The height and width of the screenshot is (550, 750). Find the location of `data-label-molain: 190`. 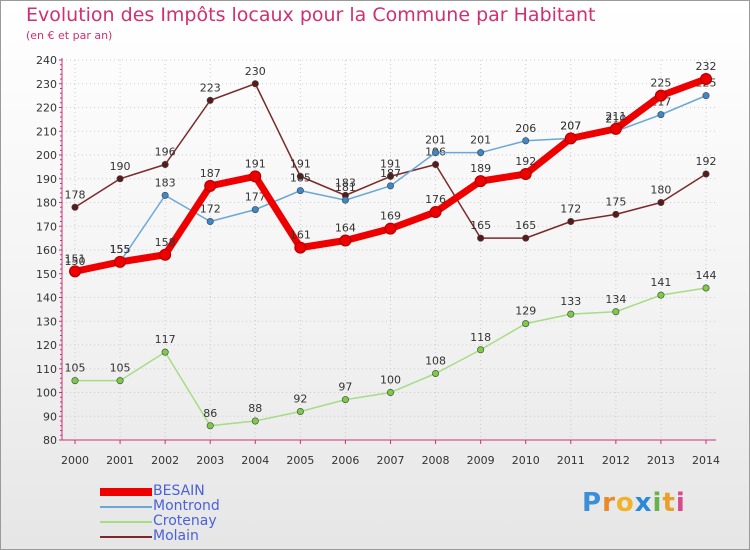

data-label-molain: 190 is located at coordinates (120, 166).